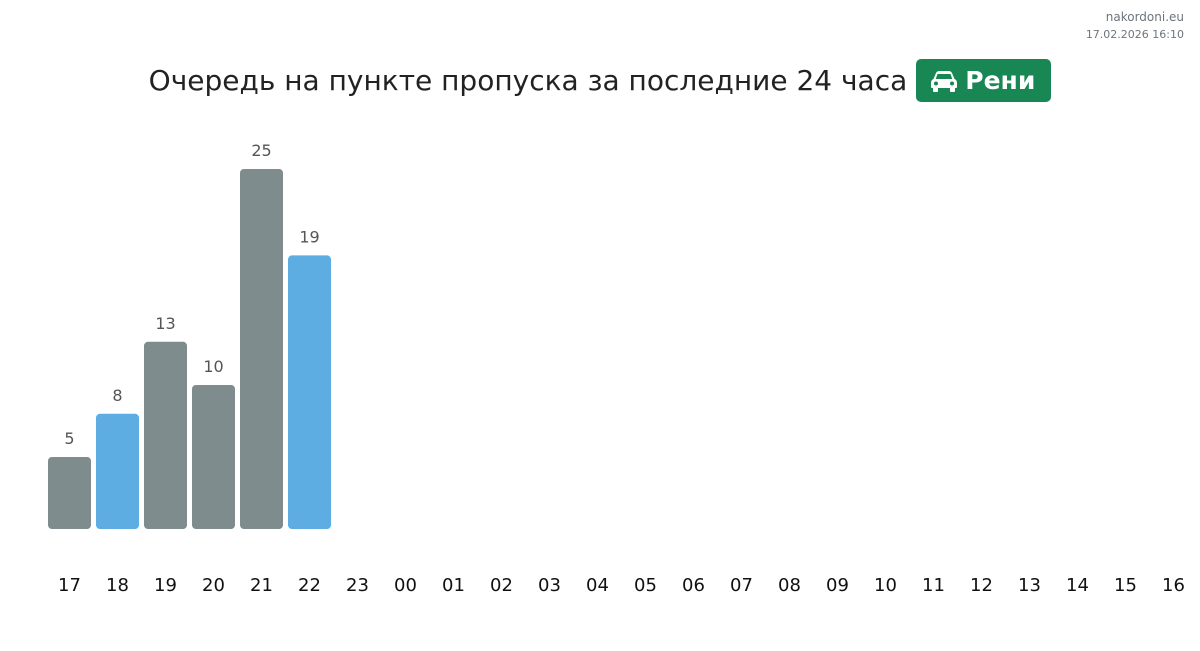  What do you see at coordinates (501, 585) in the screenshot?
I see `x-tick-label: 02` at bounding box center [501, 585].